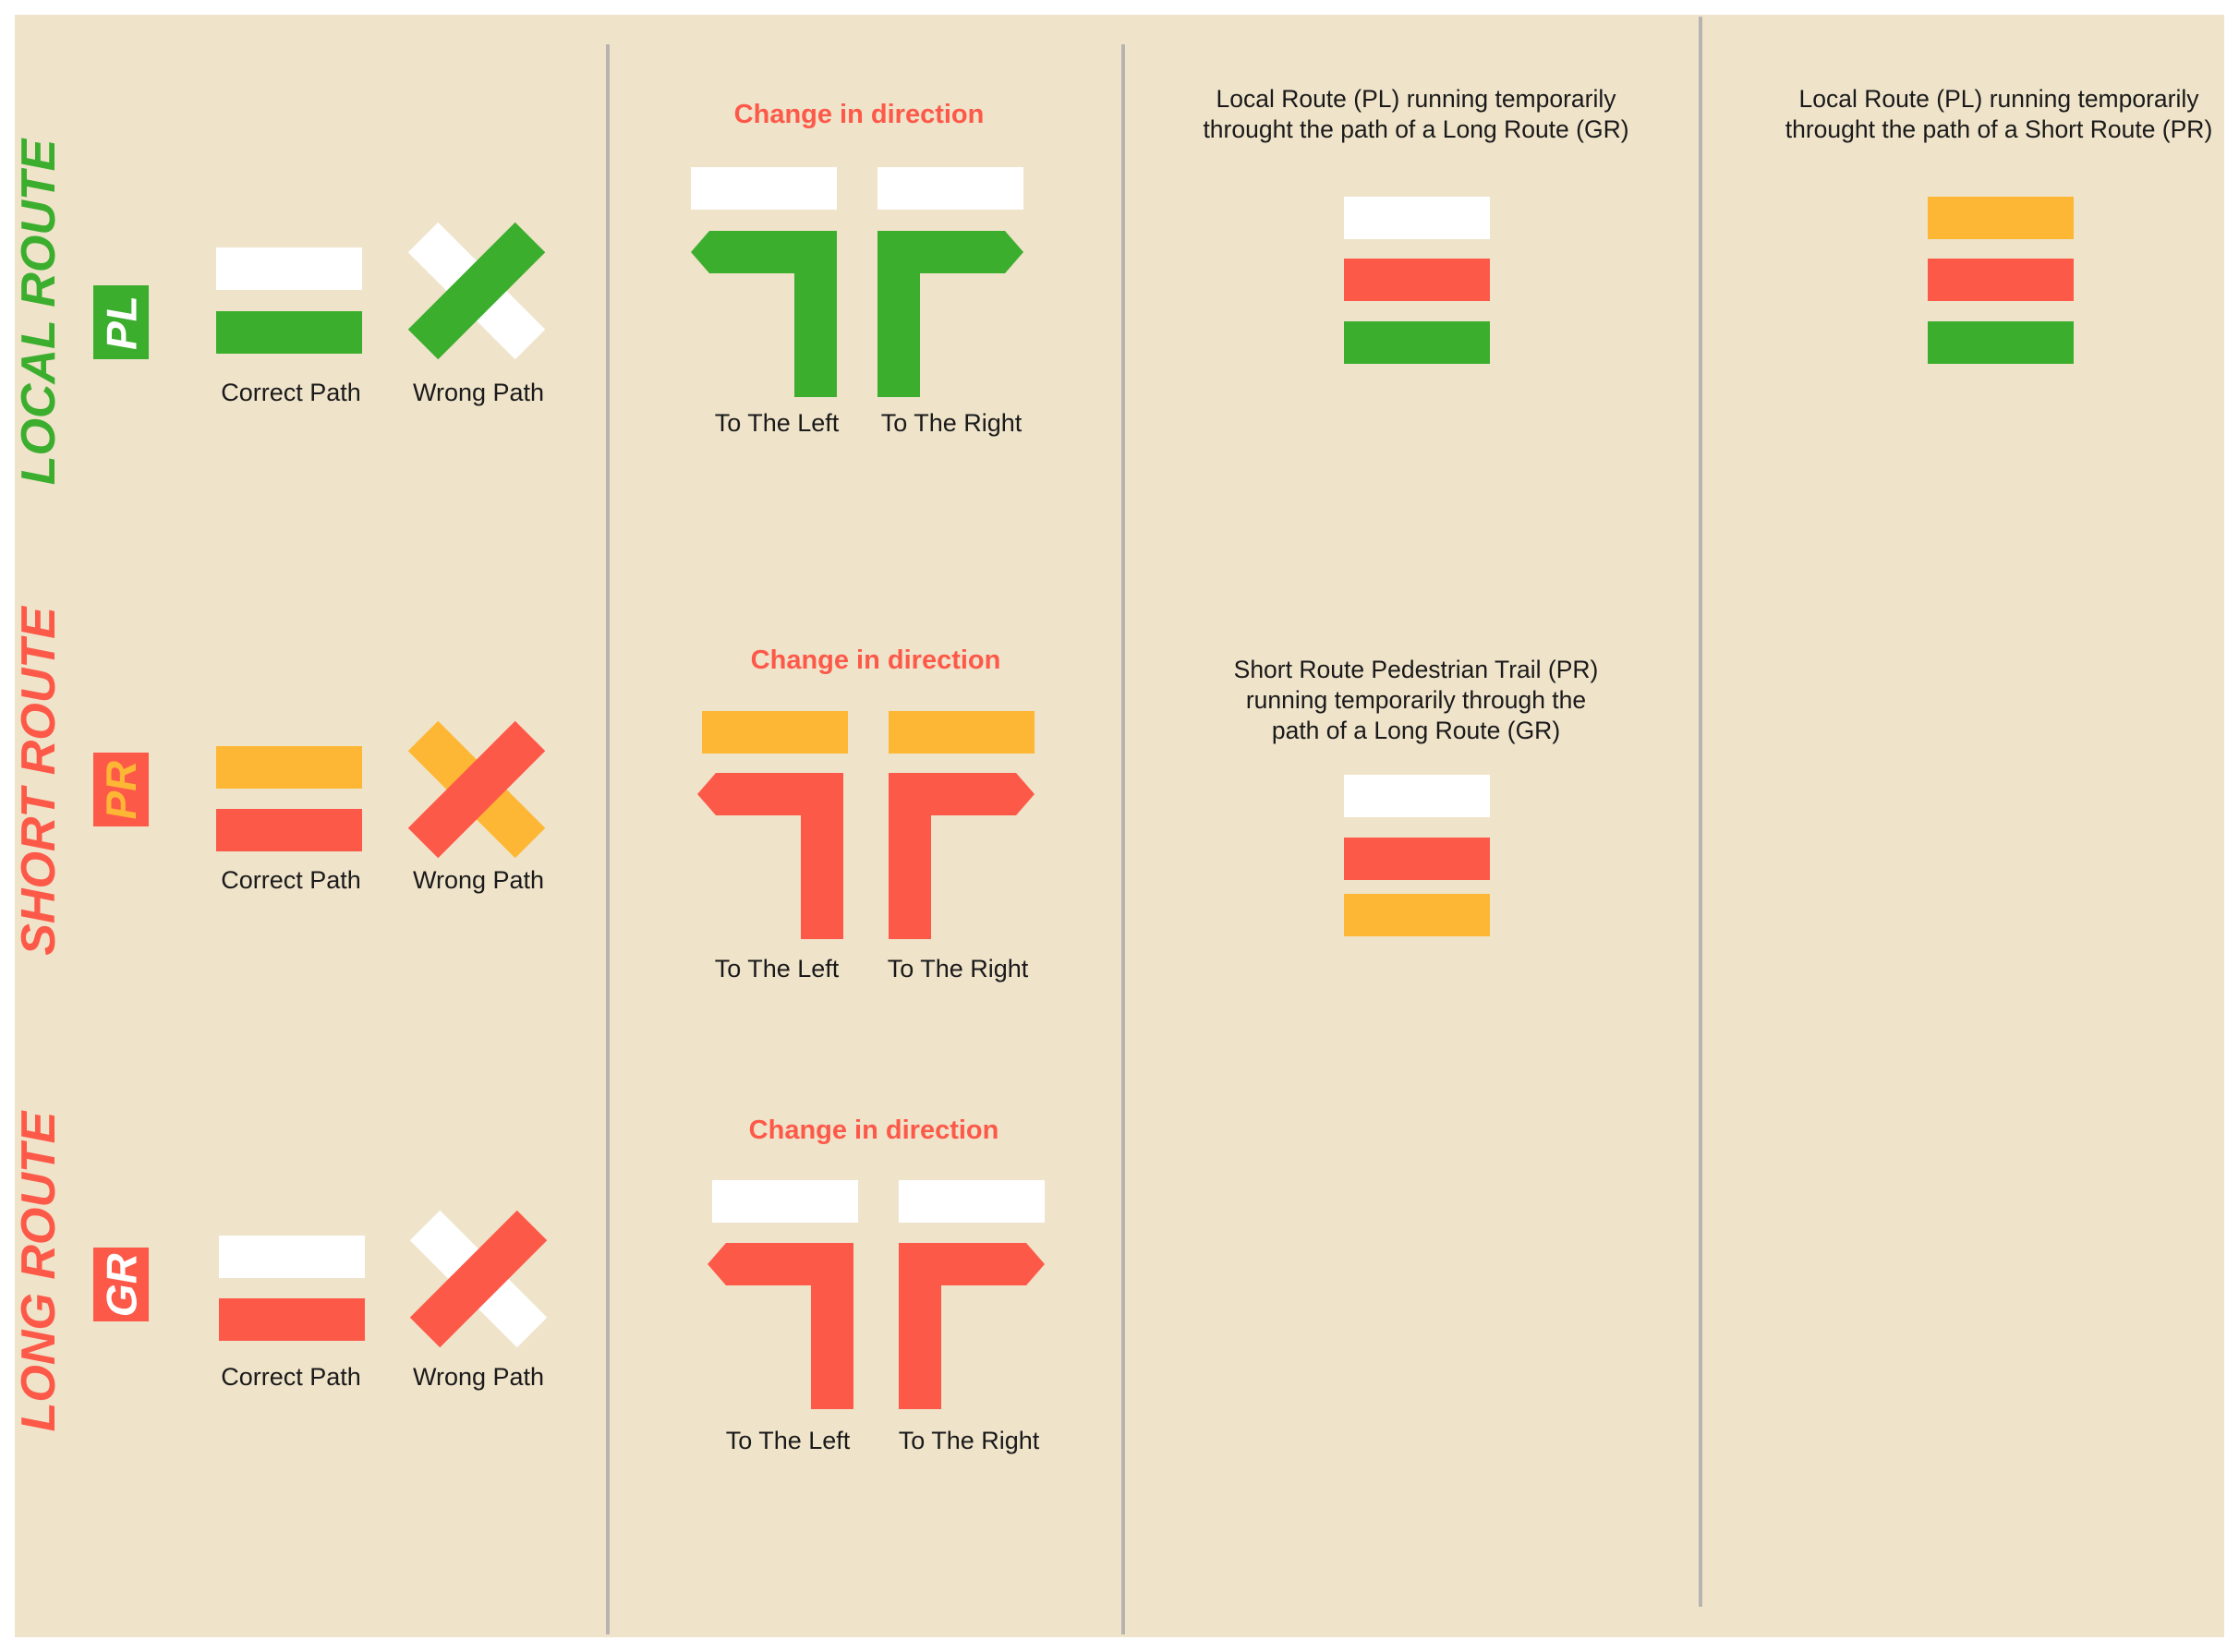  I want to click on route-title-long: LONG ROUTE, so click(39, 1271).